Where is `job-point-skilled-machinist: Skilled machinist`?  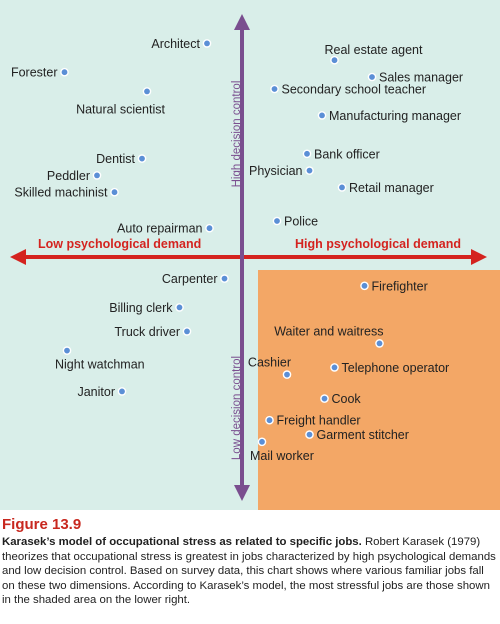 job-point-skilled-machinist: Skilled machinist is located at coordinates (66, 193).